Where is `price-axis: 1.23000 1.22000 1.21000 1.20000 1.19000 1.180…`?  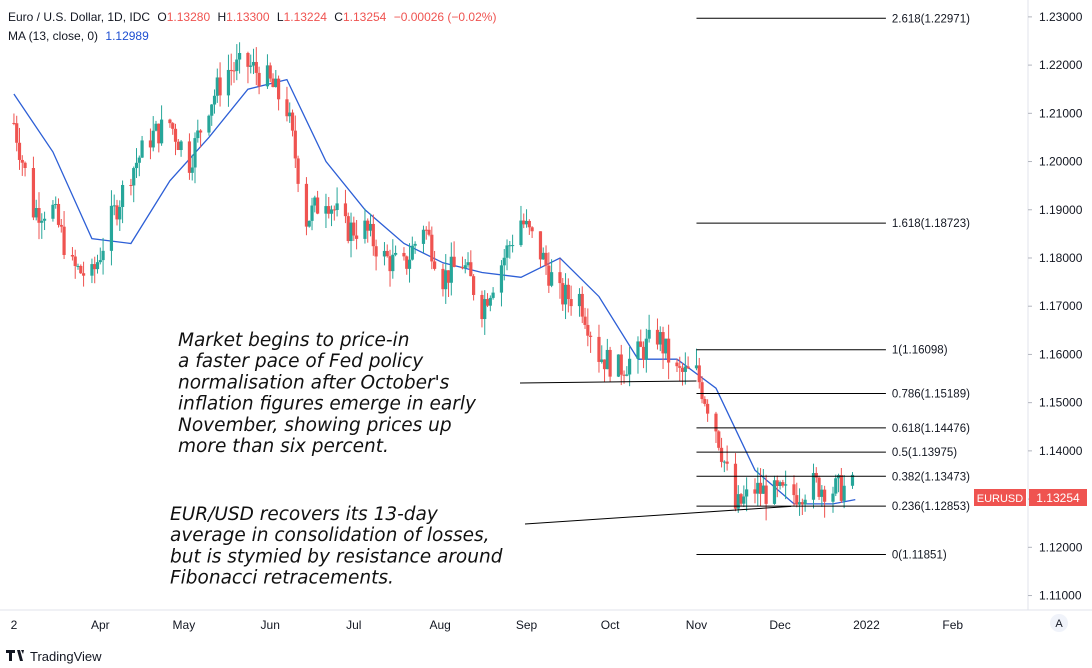
price-axis: 1.23000 1.22000 1.21000 1.20000 1.19000 1.180… is located at coordinates (1055, 306).